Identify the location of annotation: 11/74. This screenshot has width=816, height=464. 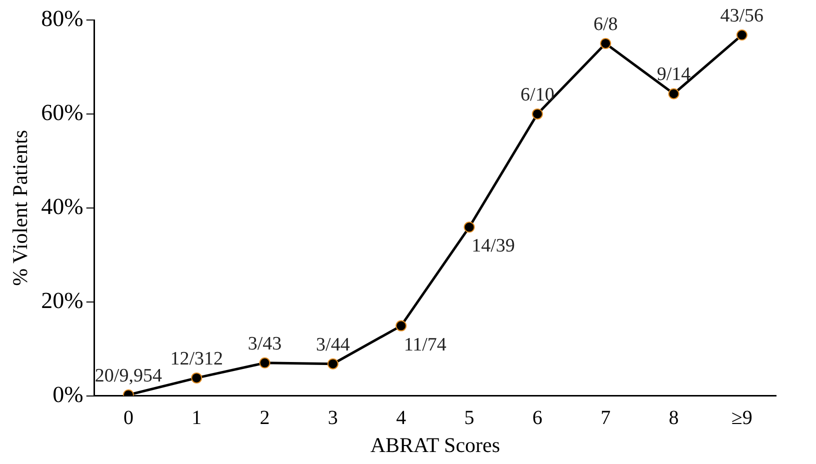
(425, 345).